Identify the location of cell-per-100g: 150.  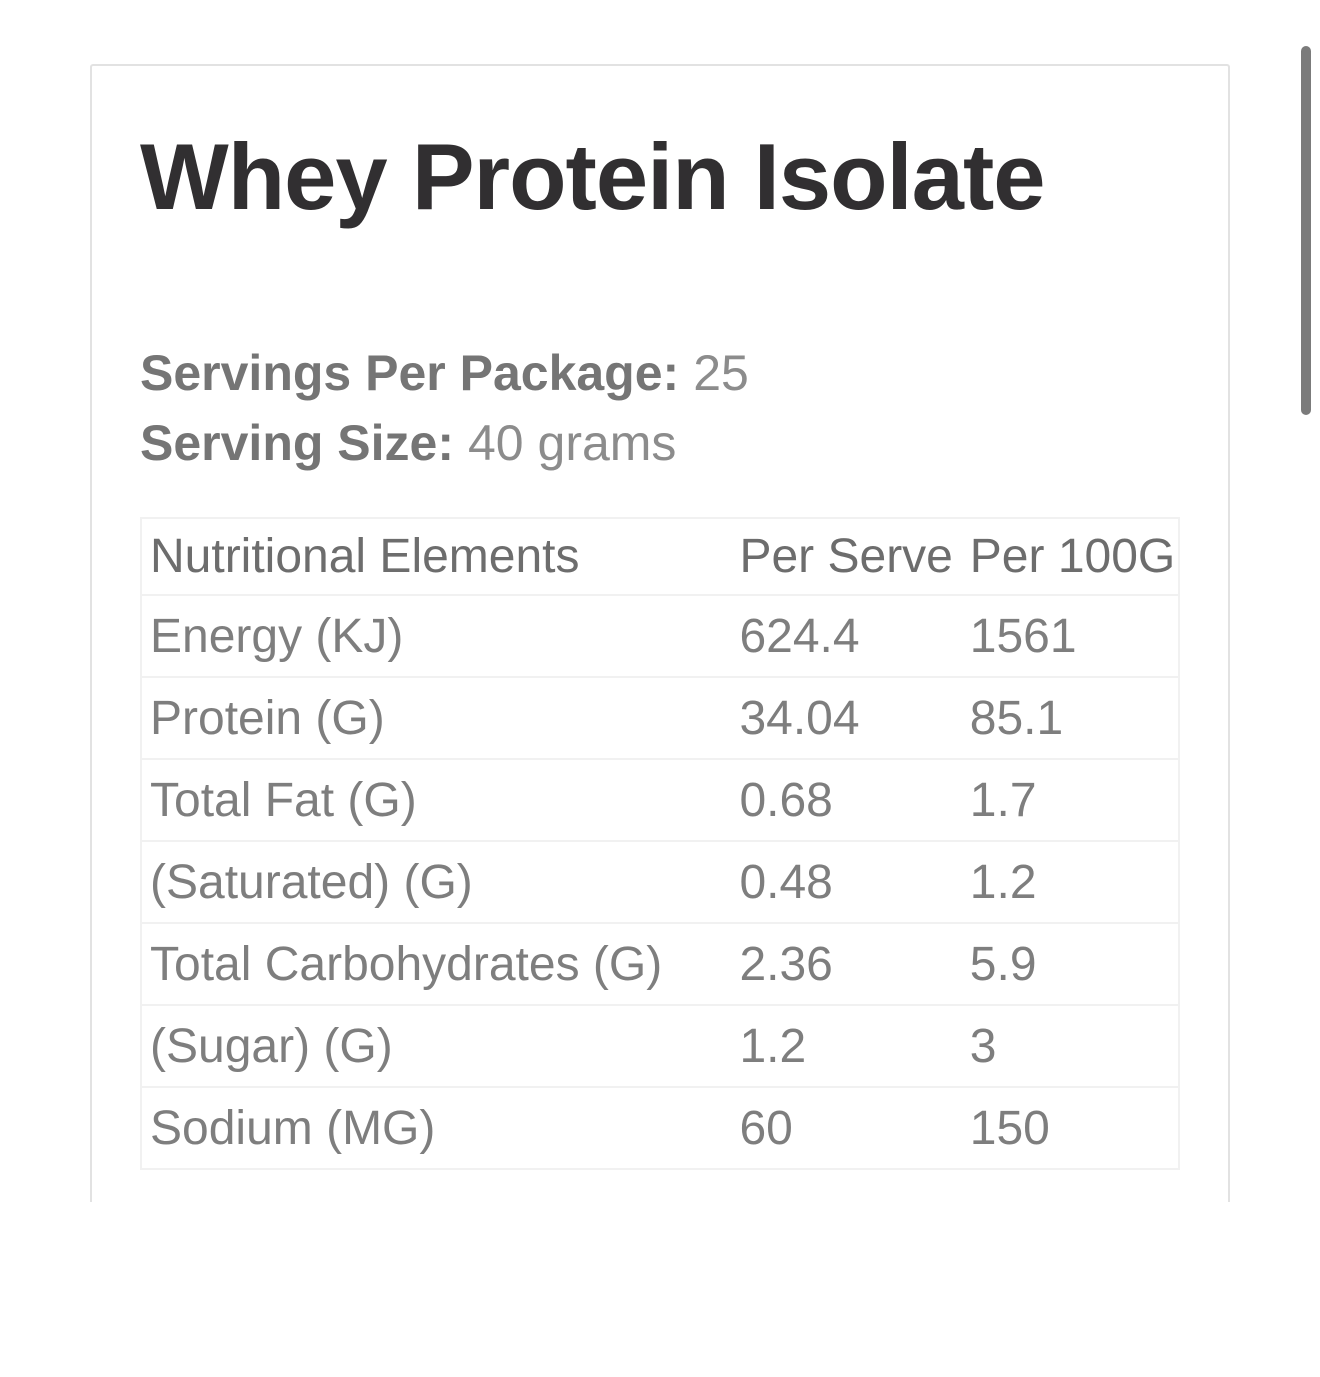
(1074, 1127).